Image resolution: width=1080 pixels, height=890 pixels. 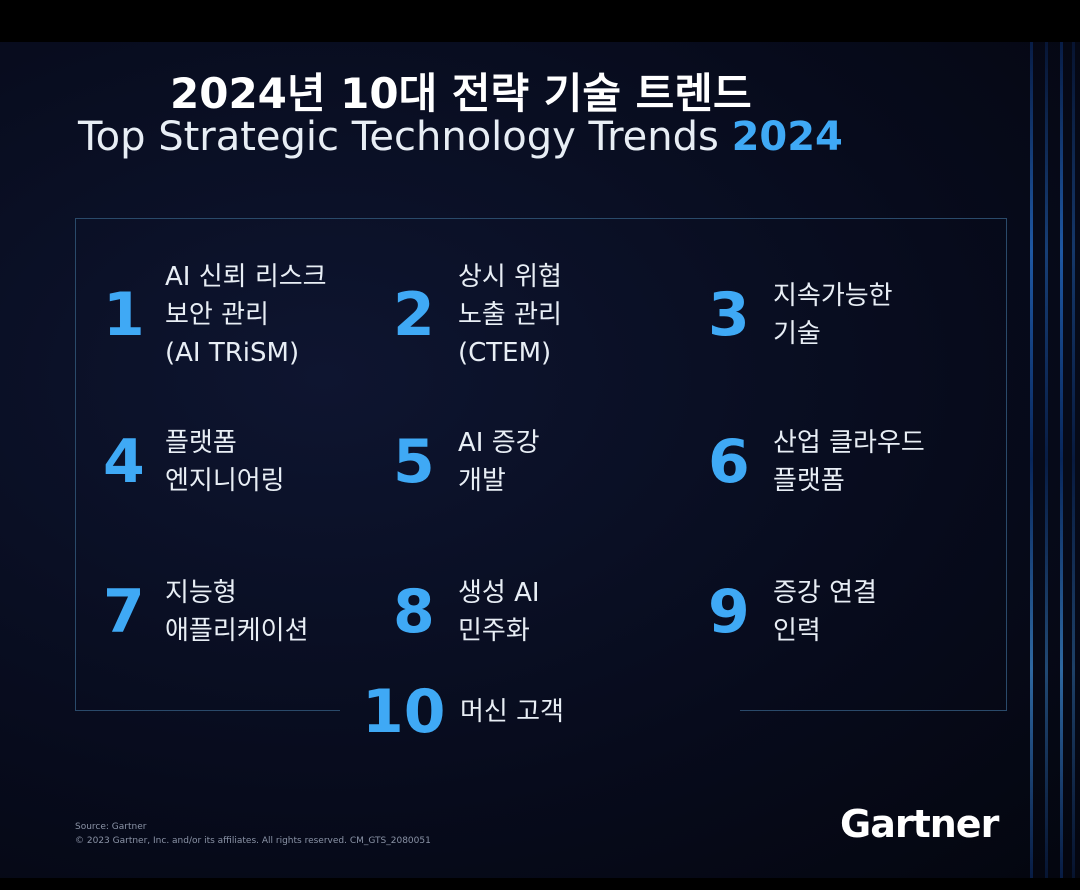 I want to click on trend-label-line: AI 증강, so click(x=499, y=443).